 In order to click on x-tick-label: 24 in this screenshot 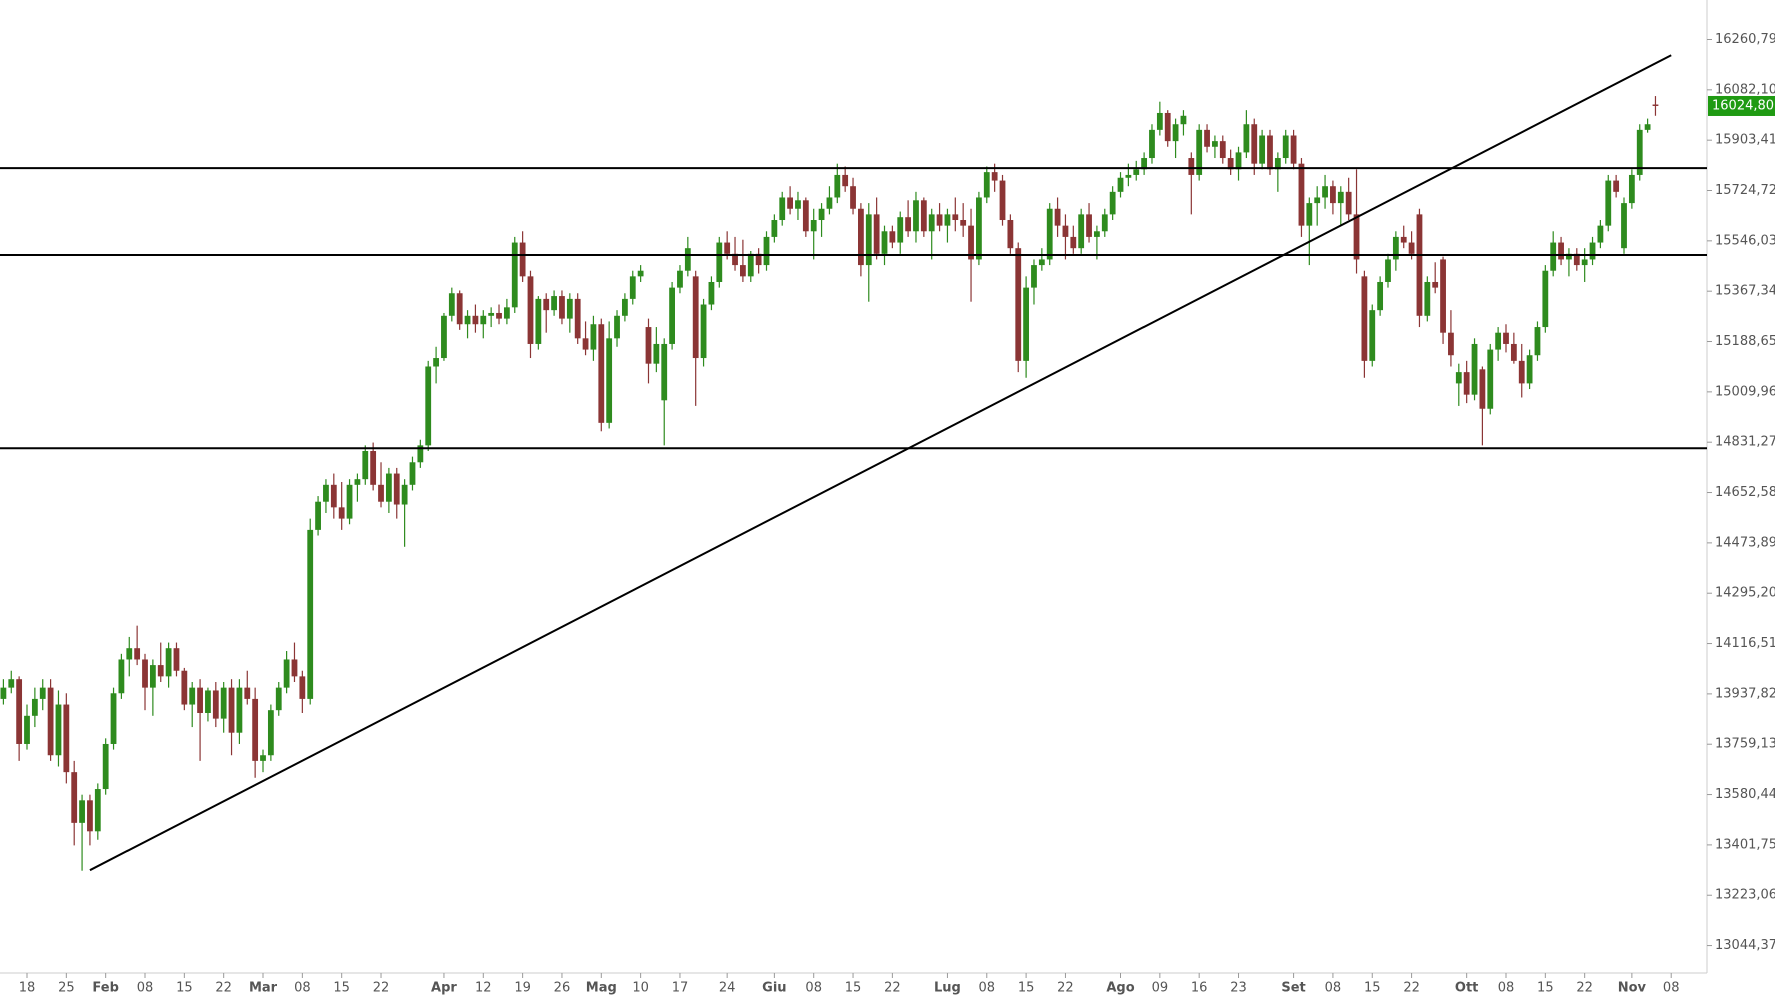, I will do `click(727, 988)`.